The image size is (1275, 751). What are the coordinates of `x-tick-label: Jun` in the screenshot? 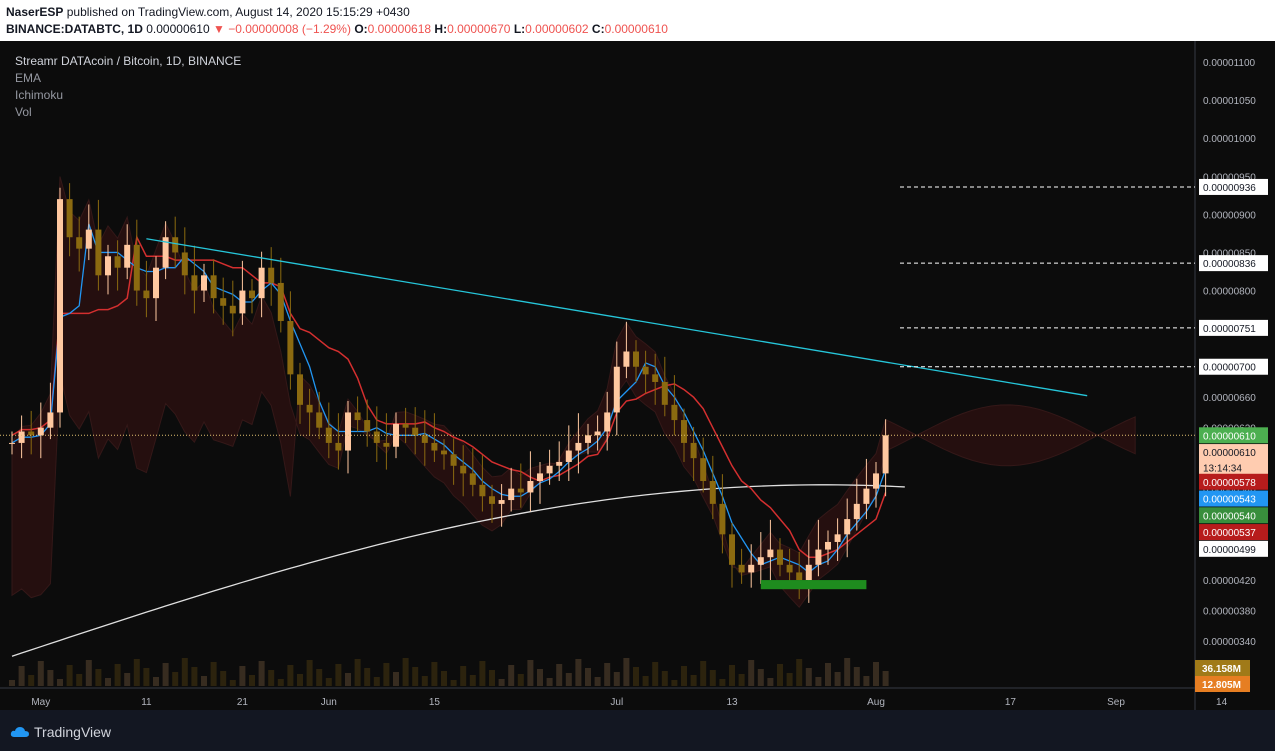 It's located at (329, 702).